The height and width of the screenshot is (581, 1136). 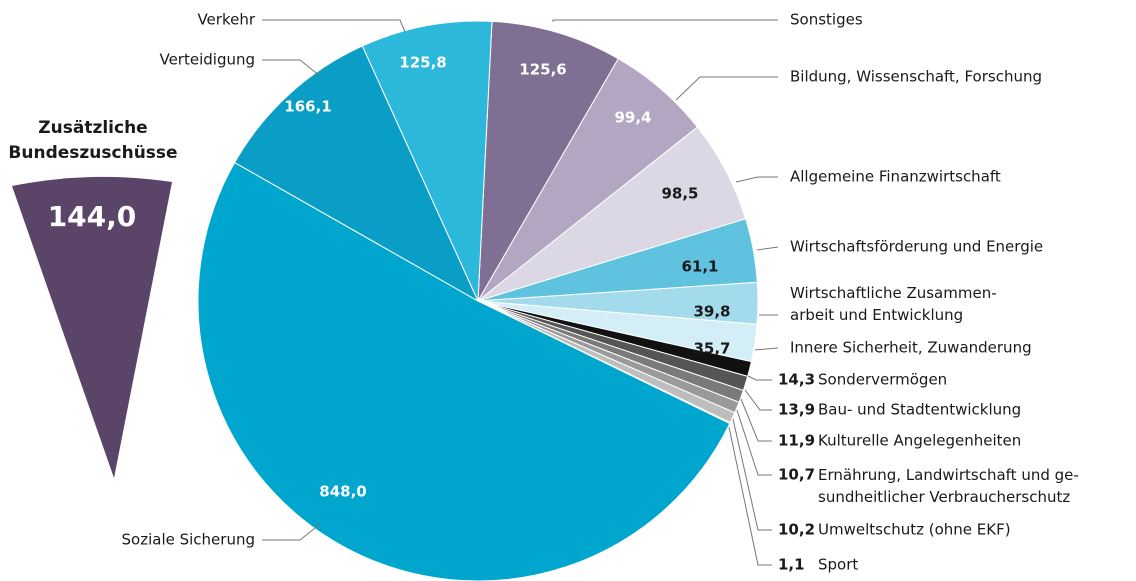 What do you see at coordinates (226, 20) in the screenshot?
I see `slice-label: Verkehr` at bounding box center [226, 20].